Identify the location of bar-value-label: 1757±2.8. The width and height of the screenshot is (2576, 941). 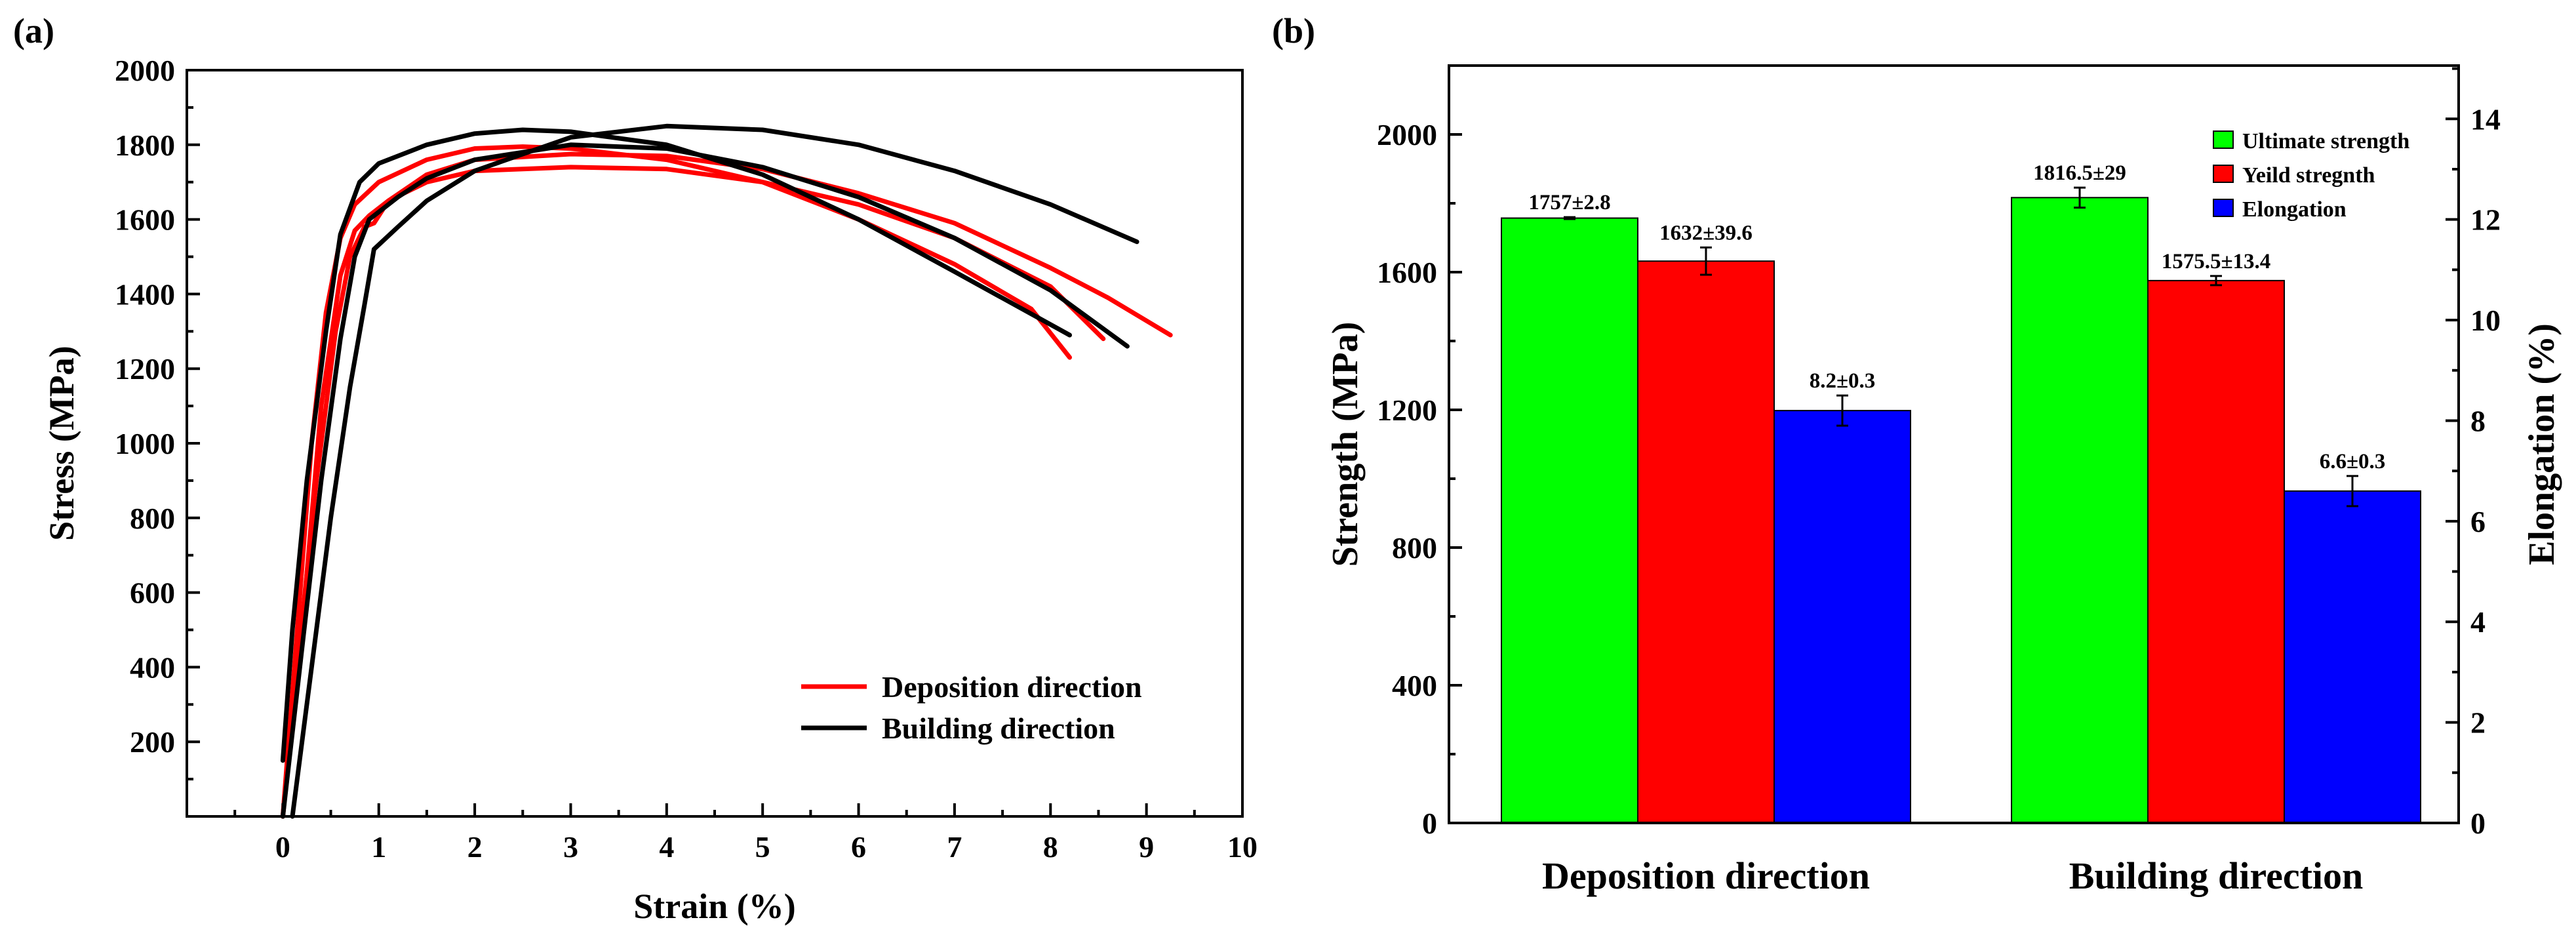
(1569, 202).